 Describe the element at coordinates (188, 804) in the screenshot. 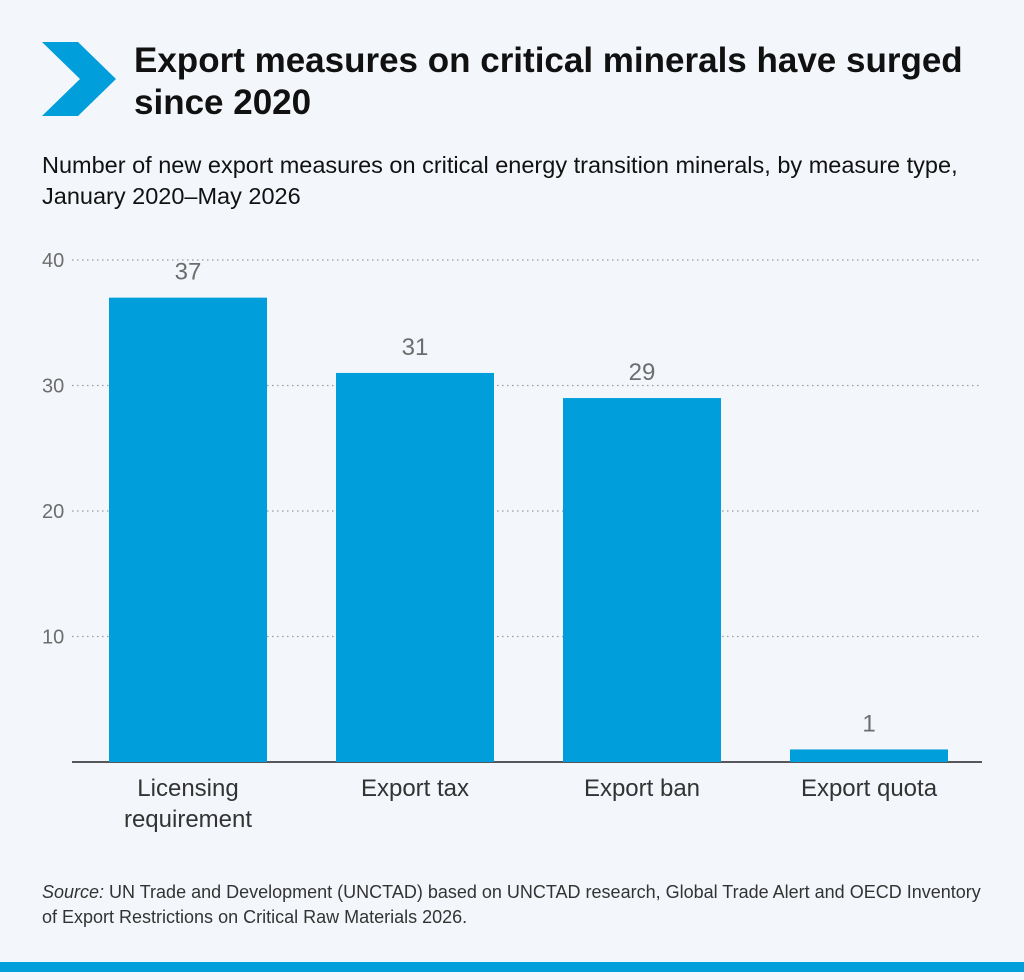

I see `x-category-label: Licensing requirement` at that location.